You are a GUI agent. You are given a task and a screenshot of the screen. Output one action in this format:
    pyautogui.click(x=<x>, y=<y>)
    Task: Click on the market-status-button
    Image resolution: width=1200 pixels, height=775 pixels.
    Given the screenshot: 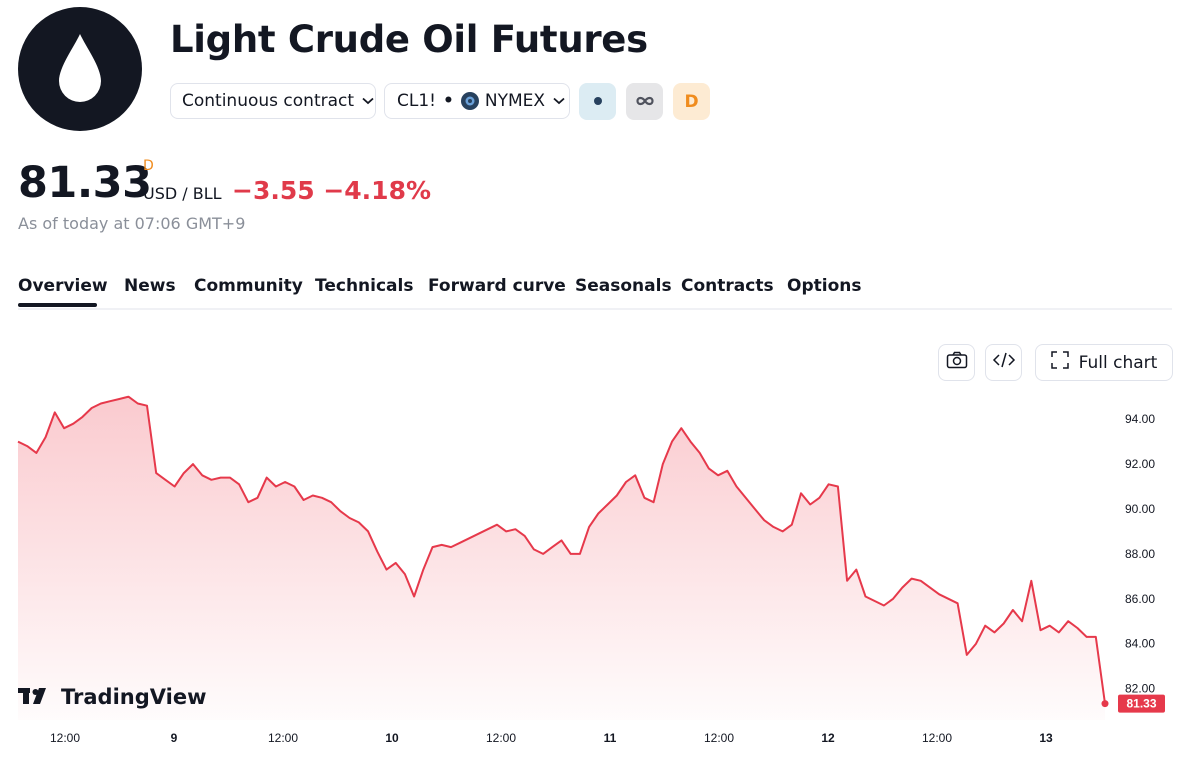 What is the action you would take?
    pyautogui.click(x=597, y=101)
    